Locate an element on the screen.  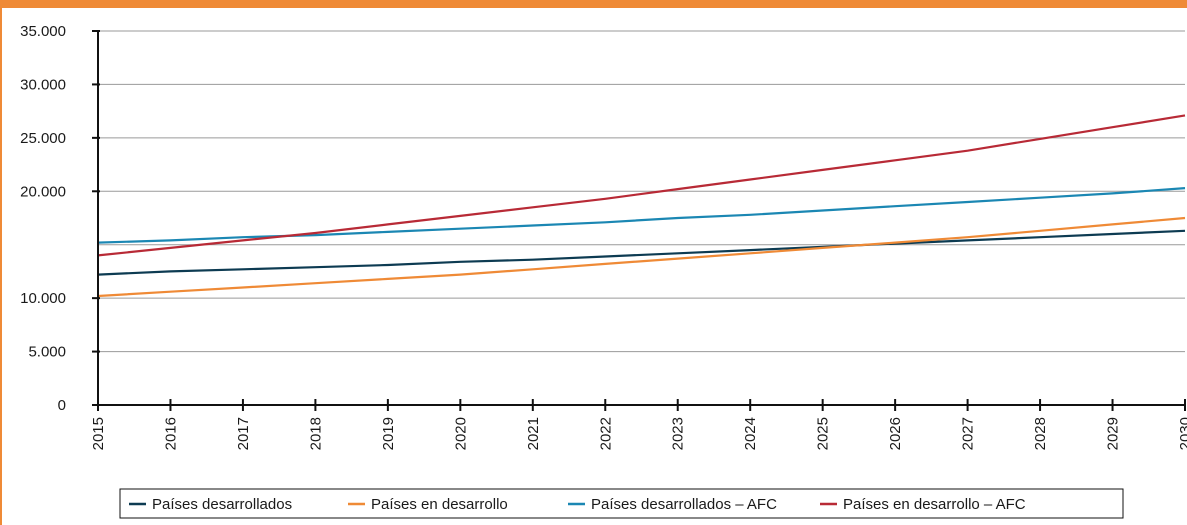
x-tick-label: 2023 is located at coordinates (678, 433).